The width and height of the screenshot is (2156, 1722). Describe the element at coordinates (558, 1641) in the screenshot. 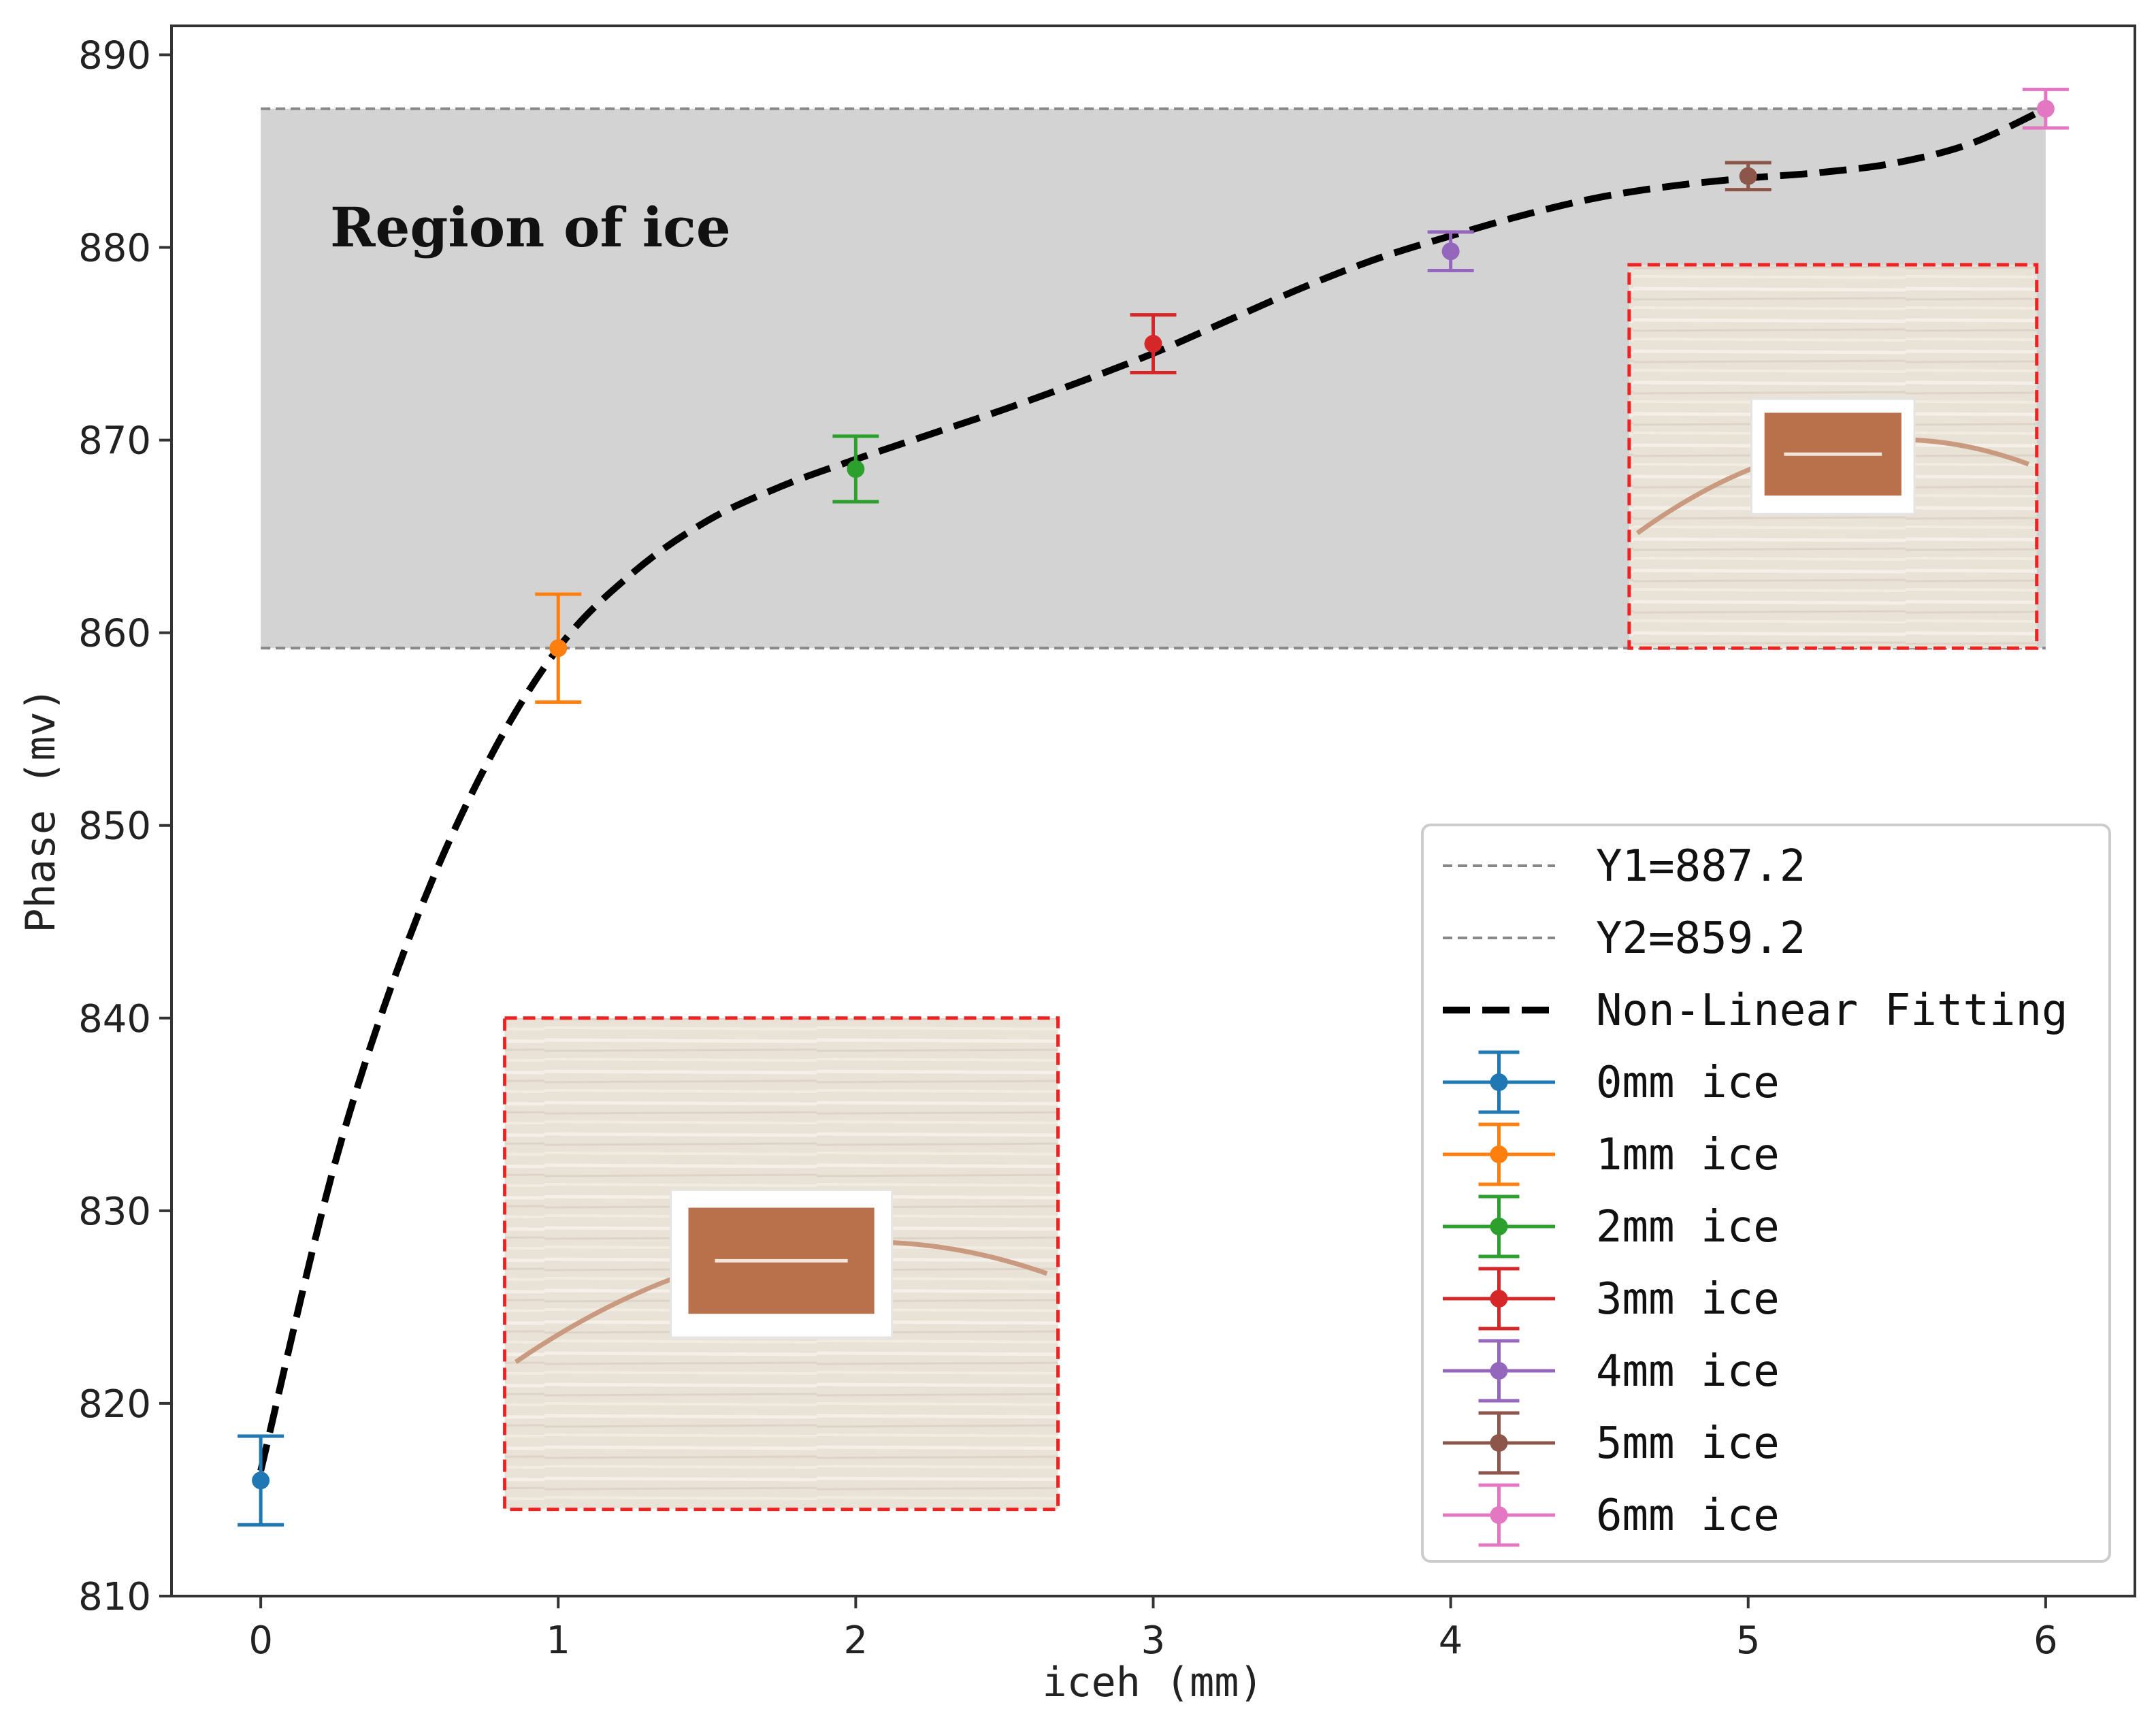

I see `x-tick-label: 1` at that location.